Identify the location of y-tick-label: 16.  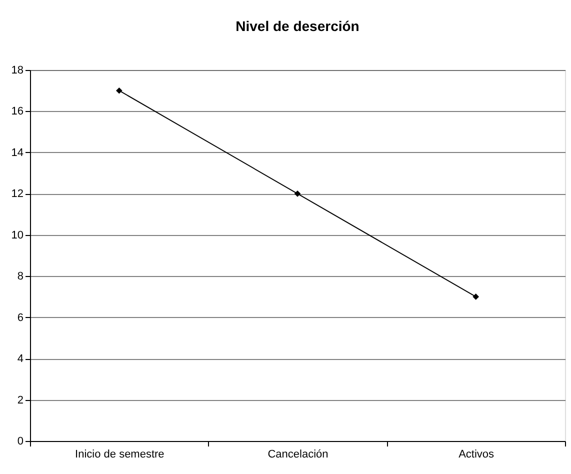
(17, 112).